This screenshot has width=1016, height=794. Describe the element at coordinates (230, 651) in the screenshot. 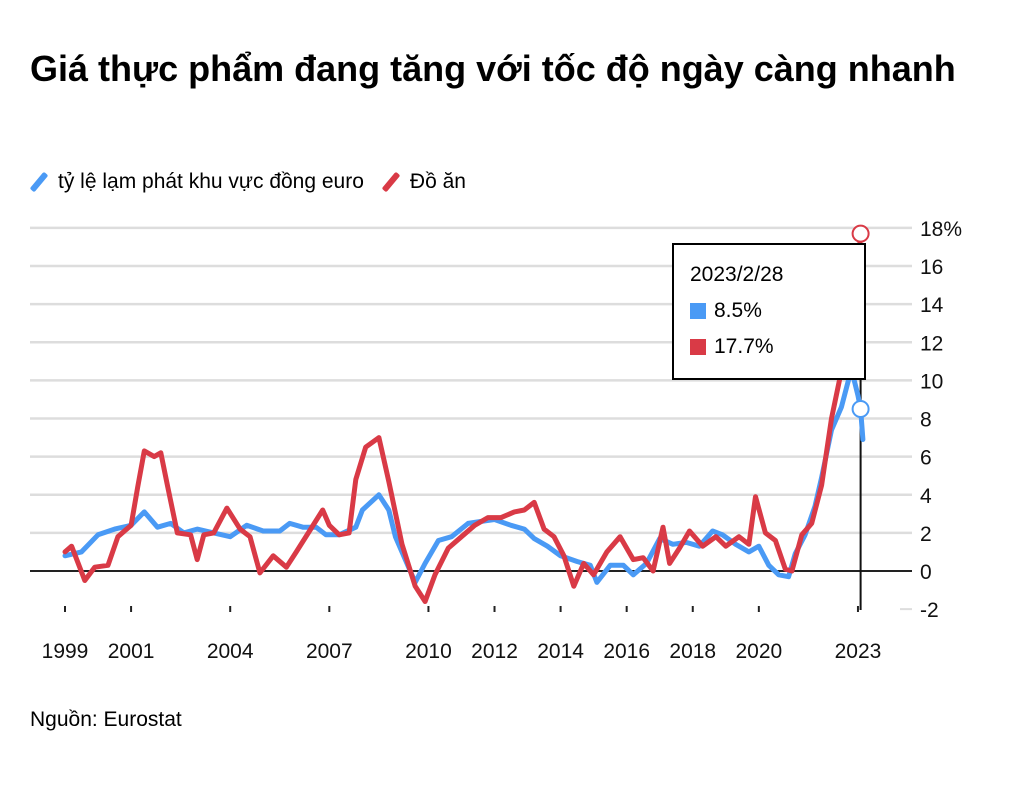

I see `x-tick-label: 2004` at that location.